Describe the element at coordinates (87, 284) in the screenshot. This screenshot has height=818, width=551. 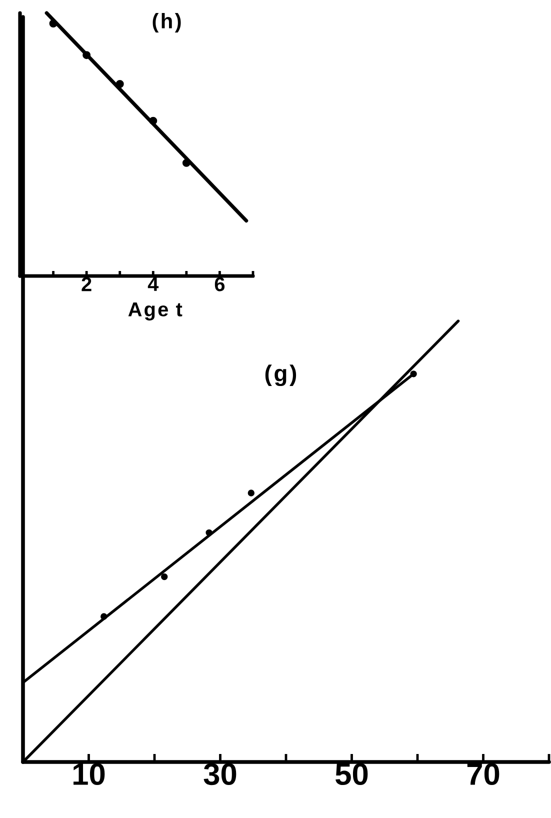
I see `x-tick-label: 2` at that location.